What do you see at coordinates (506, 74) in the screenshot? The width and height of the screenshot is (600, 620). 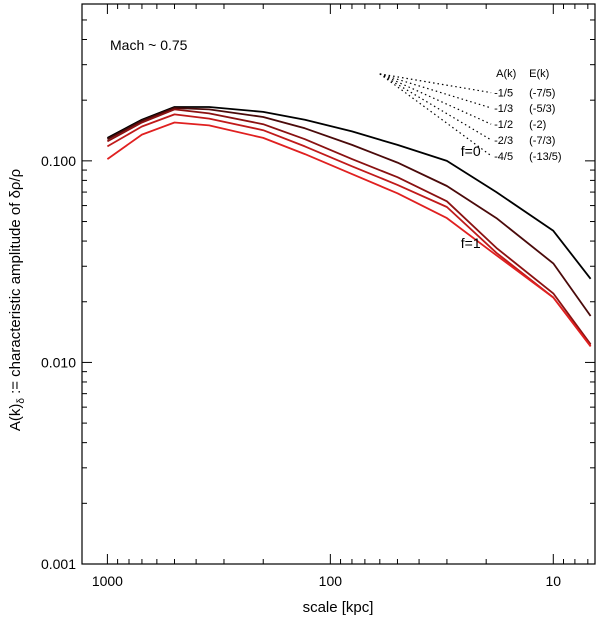 I see `legend-header-a: A(k)` at bounding box center [506, 74].